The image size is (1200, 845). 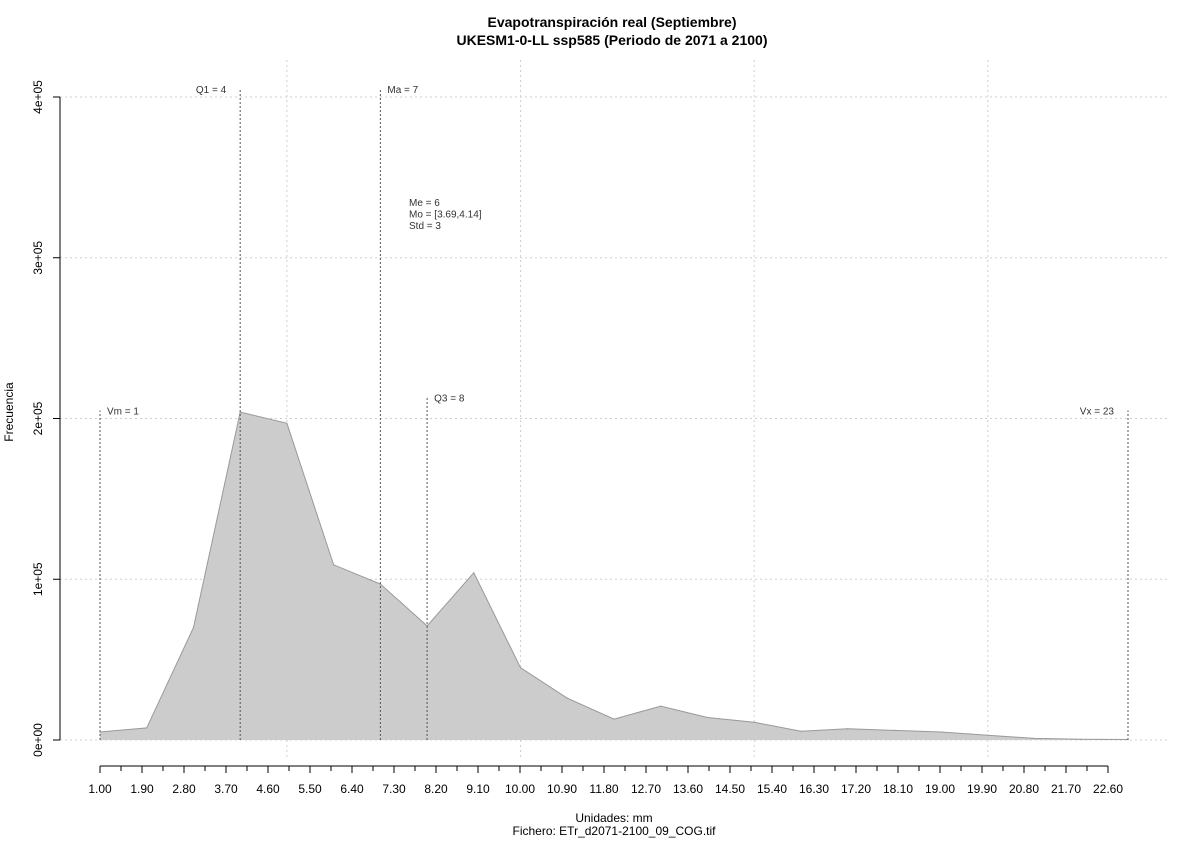 What do you see at coordinates (940, 789) in the screenshot?
I see `x-tick-label: 19.00` at bounding box center [940, 789].